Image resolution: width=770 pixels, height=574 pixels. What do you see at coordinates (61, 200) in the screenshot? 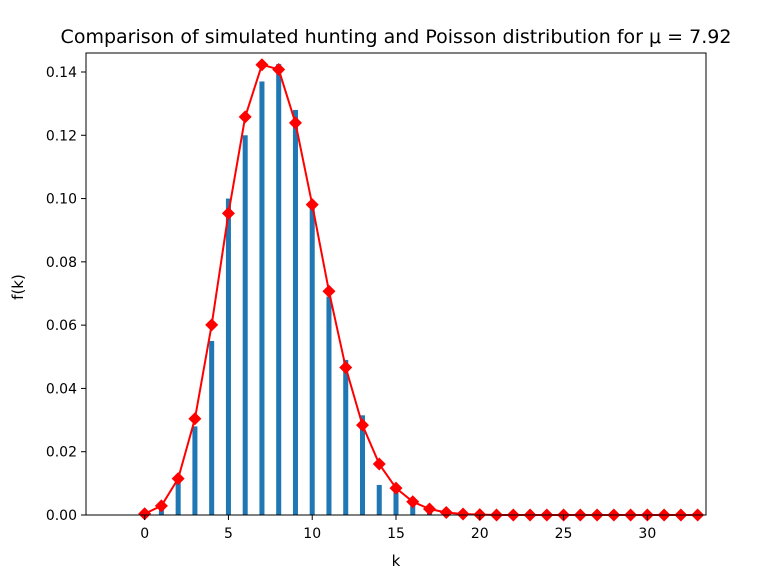
I see `y-tick-label: 0.10` at bounding box center [61, 200].